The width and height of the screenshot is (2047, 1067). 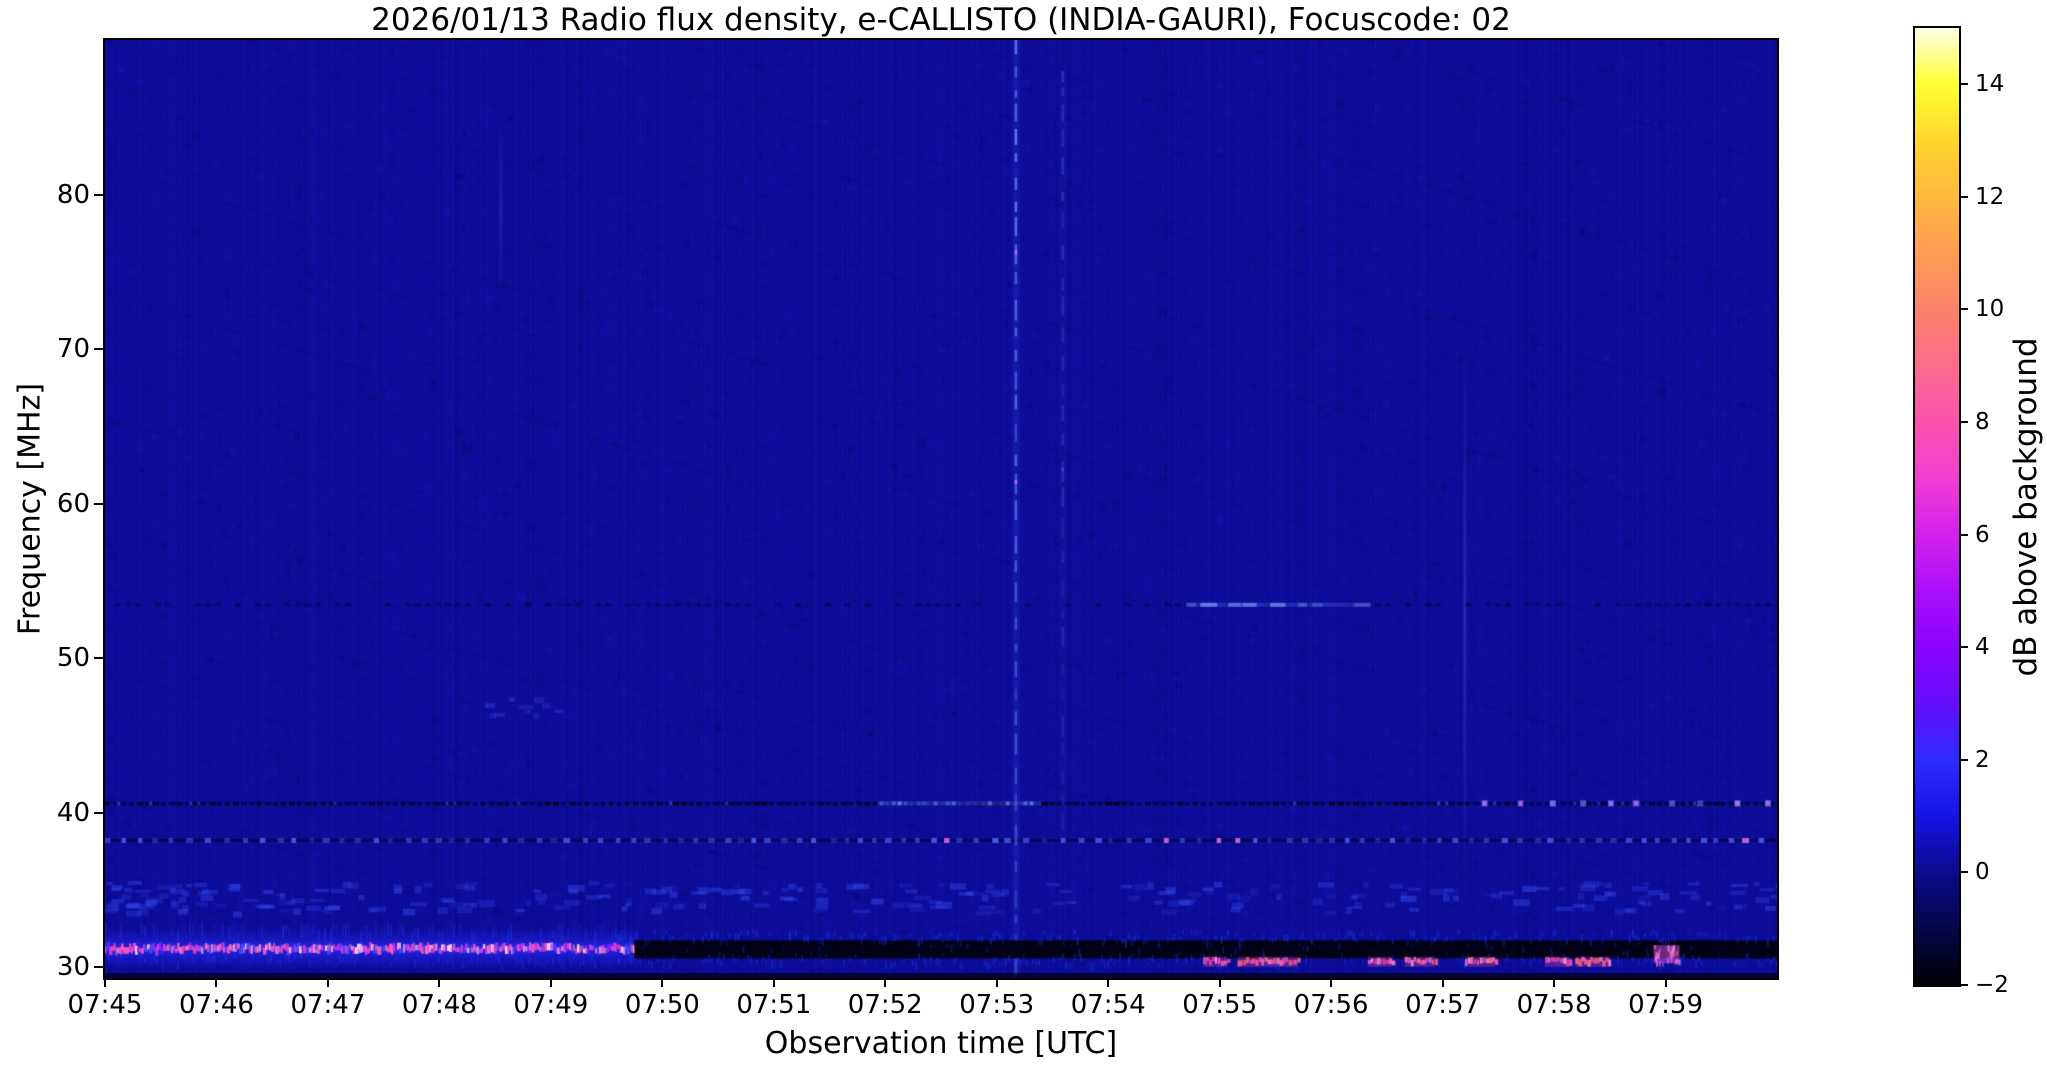 What do you see at coordinates (1982, 422) in the screenshot?
I see `colorbar-tick-label: 8` at bounding box center [1982, 422].